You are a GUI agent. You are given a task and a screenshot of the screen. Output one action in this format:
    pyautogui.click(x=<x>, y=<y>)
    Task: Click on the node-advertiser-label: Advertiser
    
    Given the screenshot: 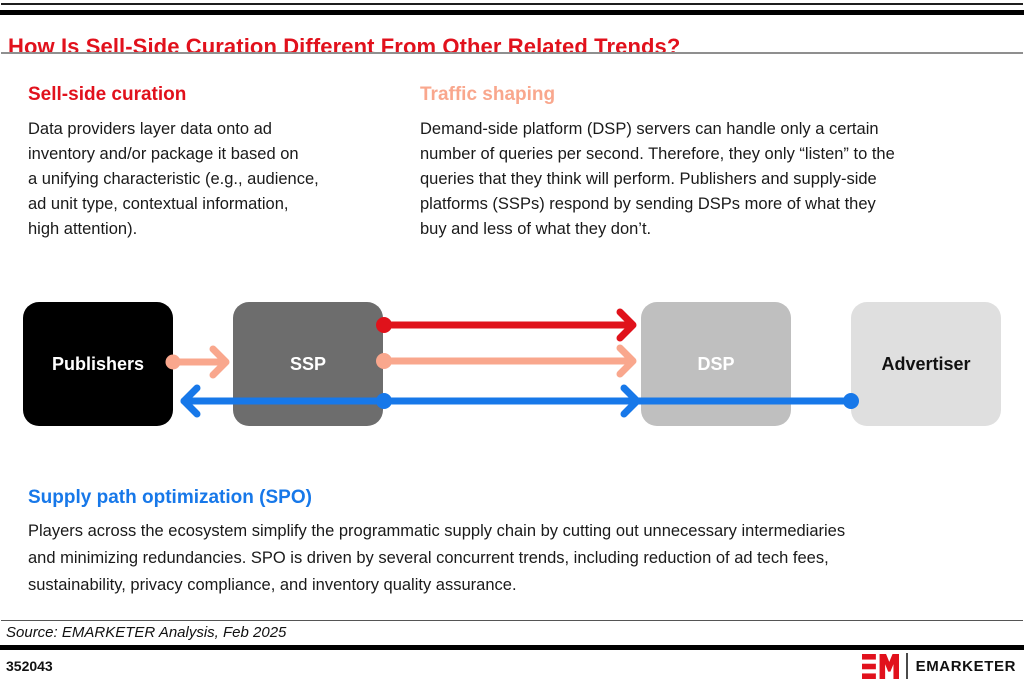 What is the action you would take?
    pyautogui.click(x=925, y=364)
    